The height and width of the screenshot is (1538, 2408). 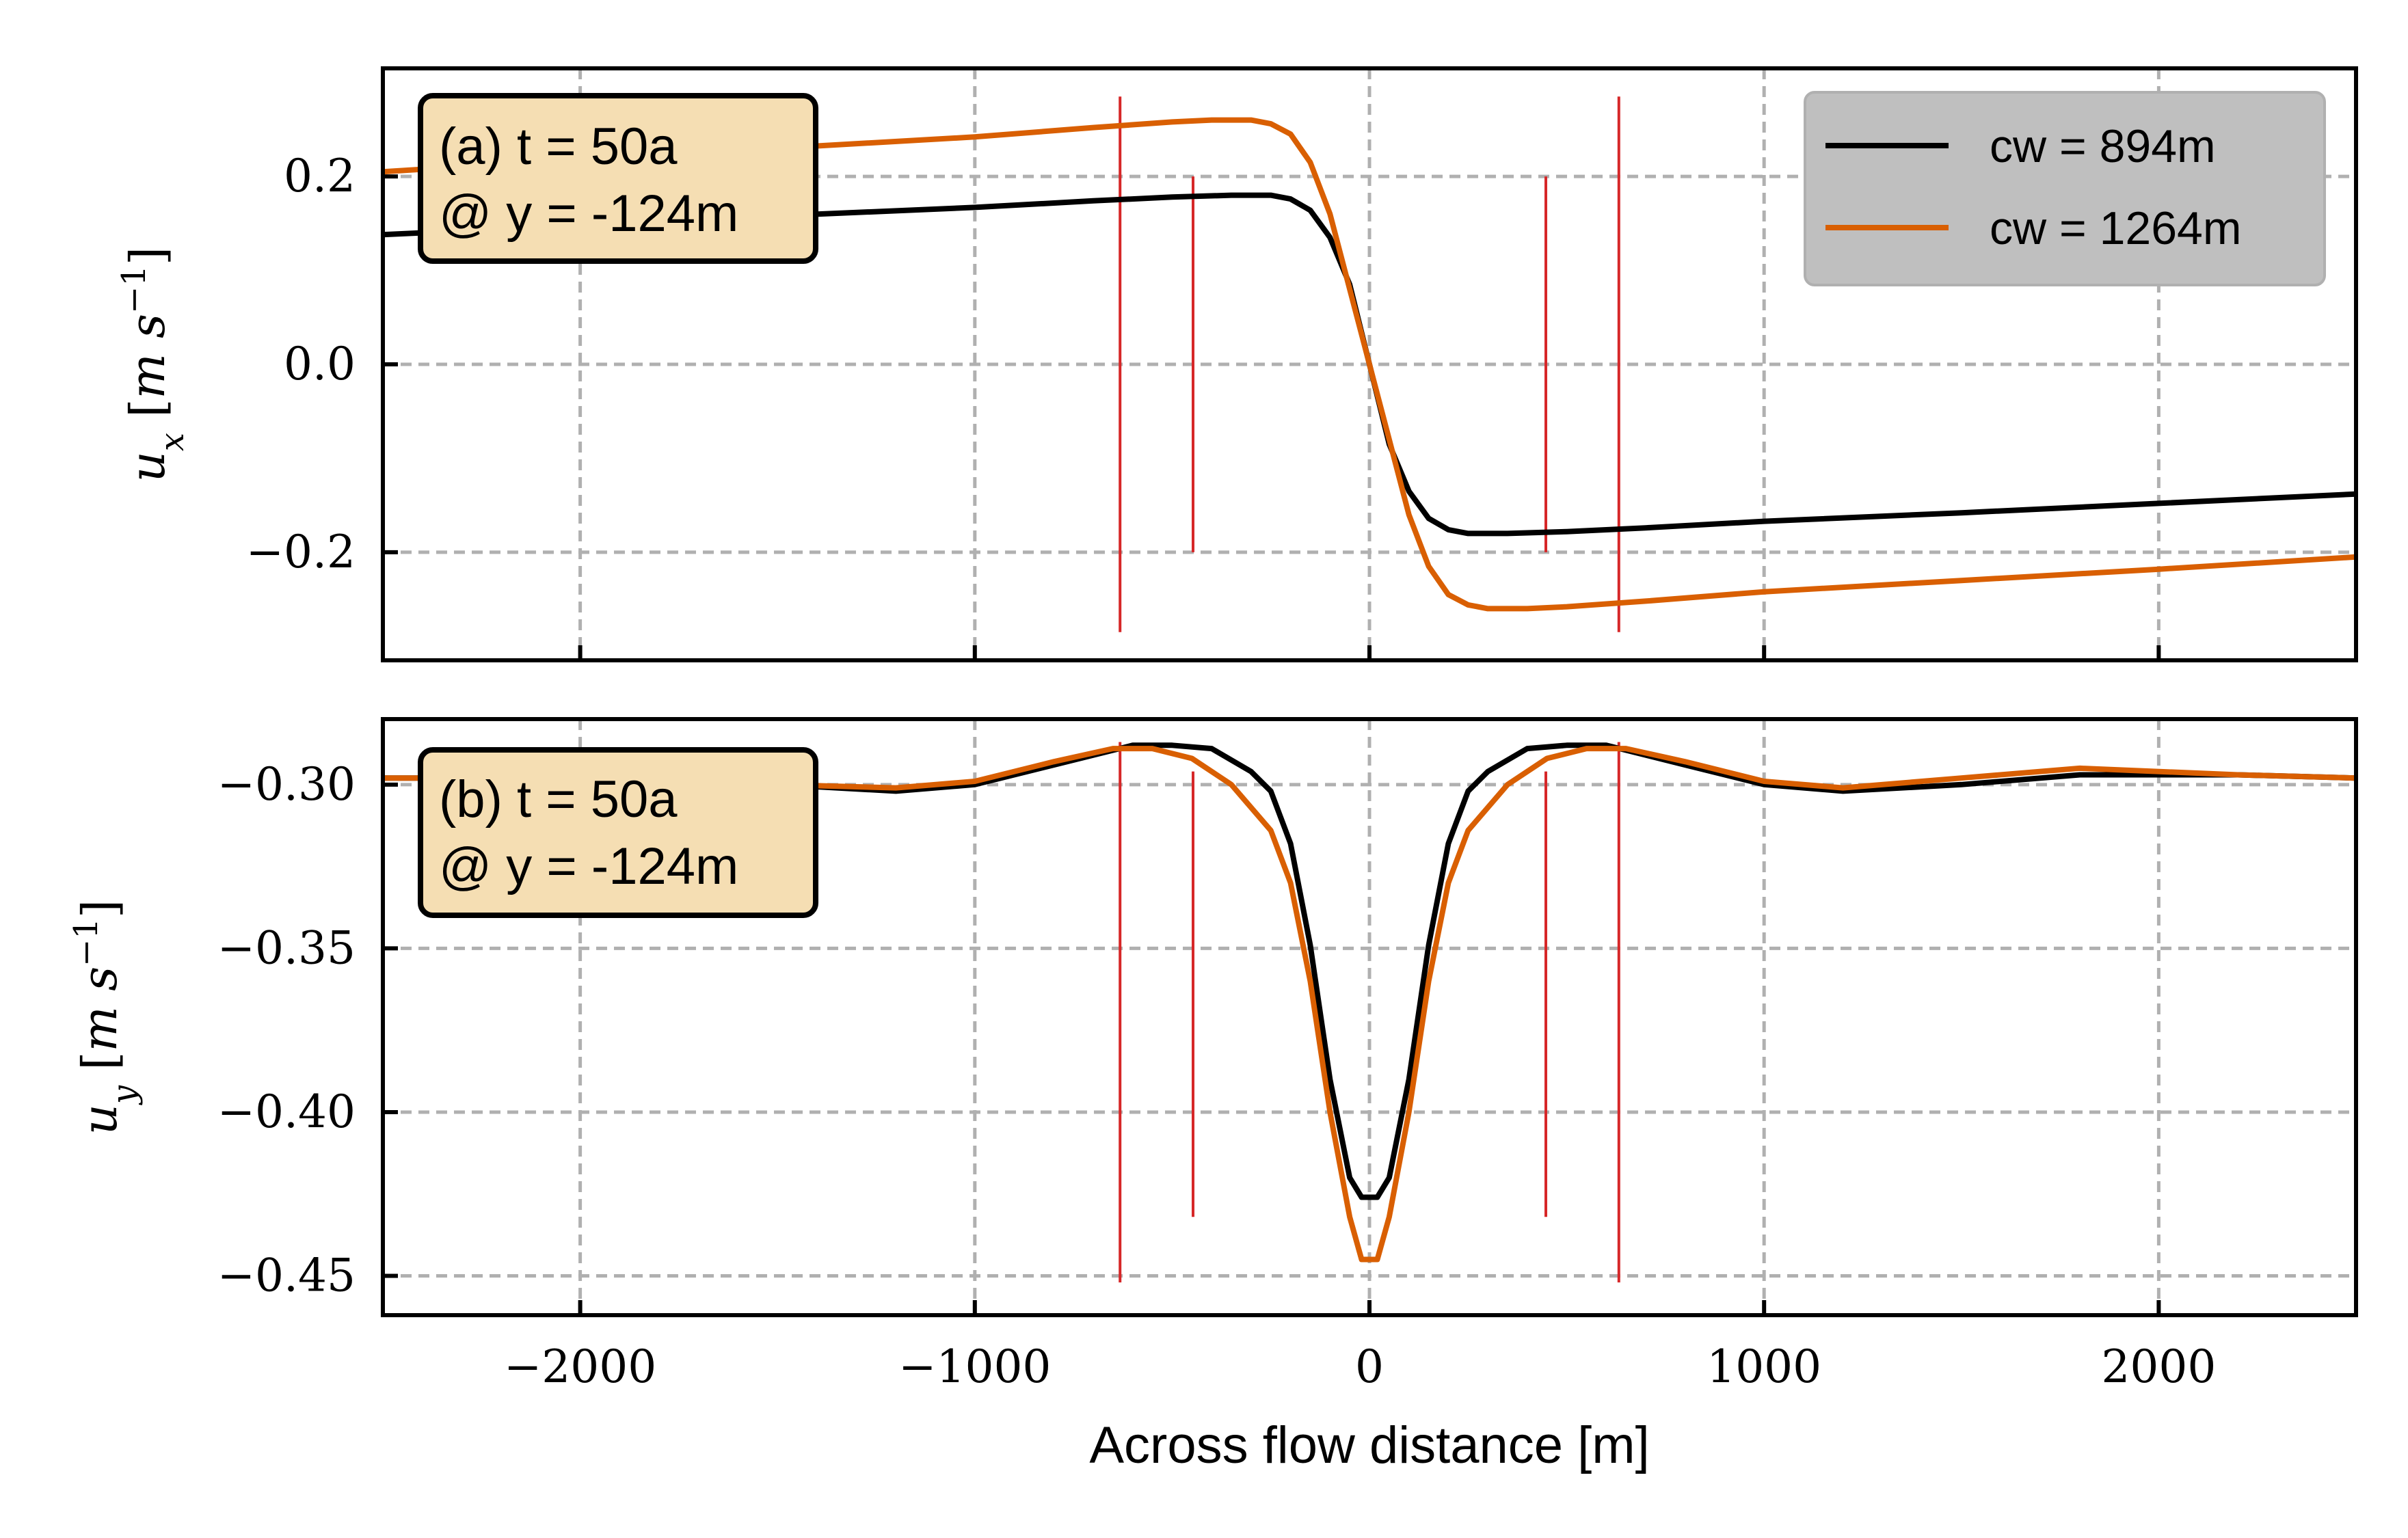 I want to click on panel-a-ylabel-m: m, so click(x=148, y=376).